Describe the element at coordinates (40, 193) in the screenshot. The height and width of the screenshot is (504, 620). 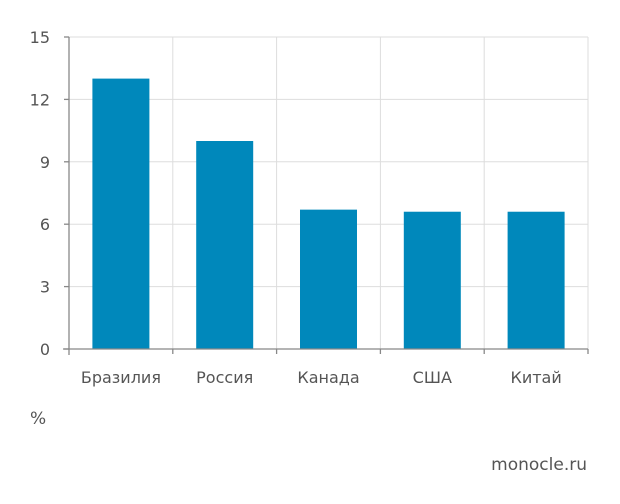
I see `y-tick-labels: 0 3 6 9 12 15` at that location.